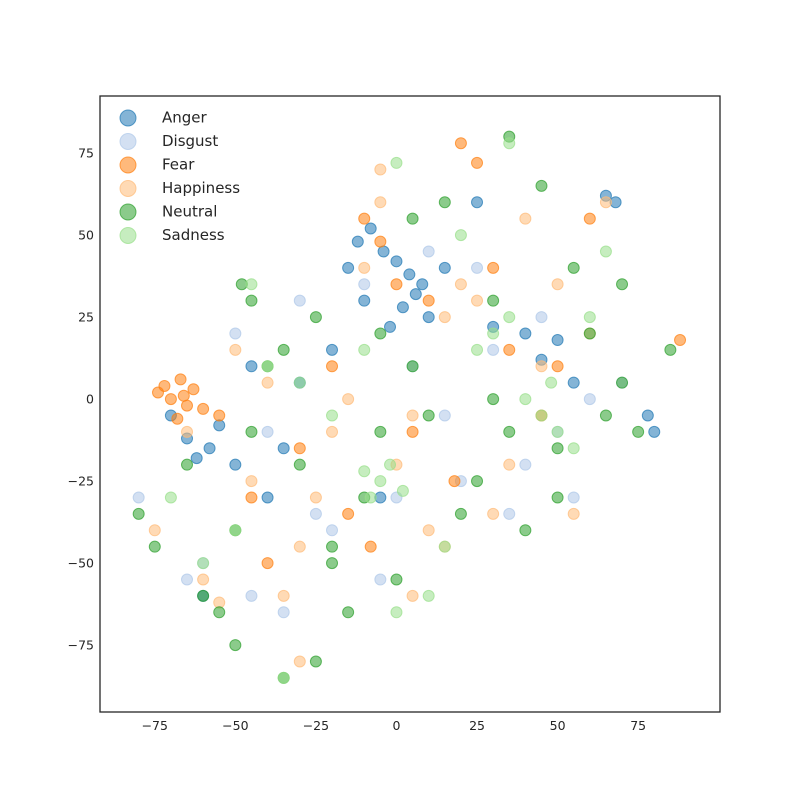  What do you see at coordinates (189, 212) in the screenshot?
I see `legend-label: Neutral` at bounding box center [189, 212].